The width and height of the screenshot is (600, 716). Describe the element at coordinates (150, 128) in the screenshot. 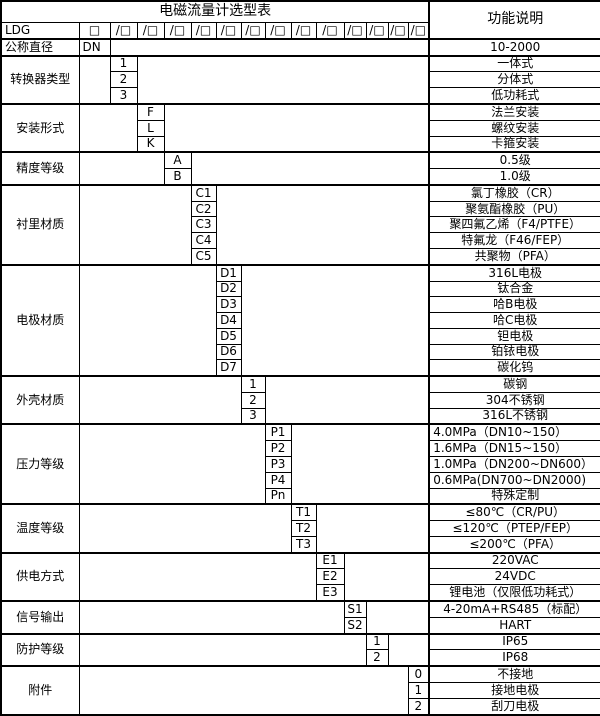

I see `code-cell: L` at that location.